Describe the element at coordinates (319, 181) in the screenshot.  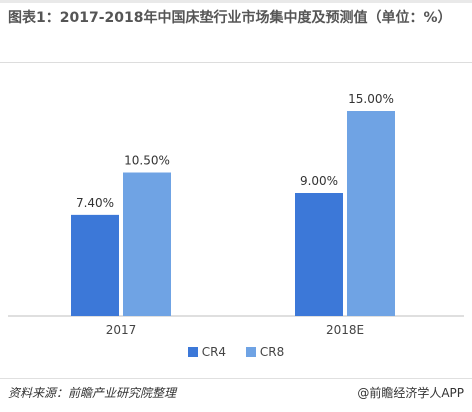
I see `data-label-cr4-2018e: 9.00%` at that location.